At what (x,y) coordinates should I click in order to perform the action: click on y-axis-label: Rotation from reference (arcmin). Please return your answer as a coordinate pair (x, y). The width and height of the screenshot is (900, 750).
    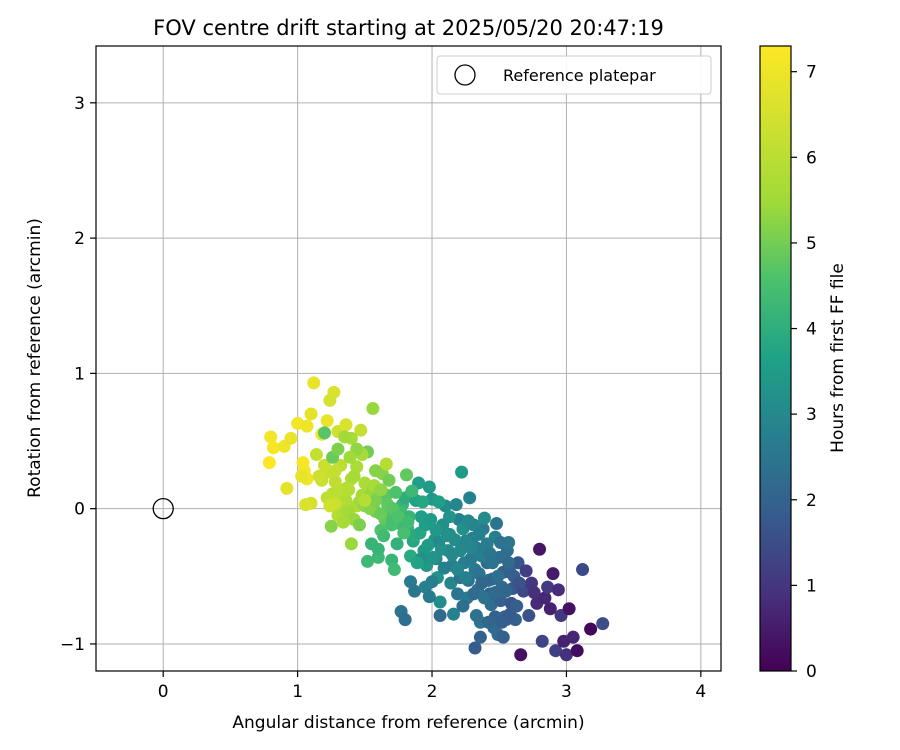
    Looking at the image, I should click on (35, 358).